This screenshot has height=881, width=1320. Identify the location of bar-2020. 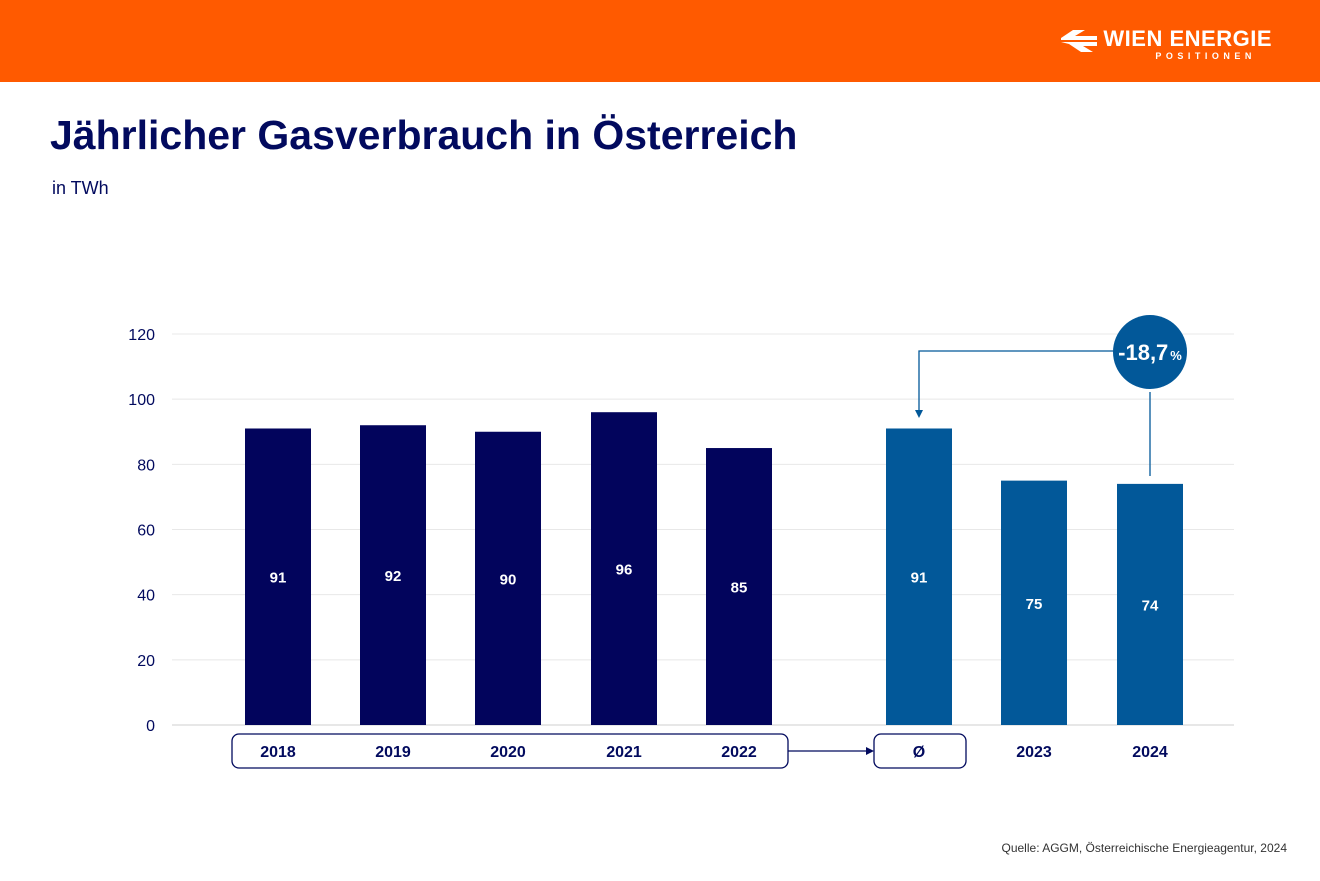
(508, 578).